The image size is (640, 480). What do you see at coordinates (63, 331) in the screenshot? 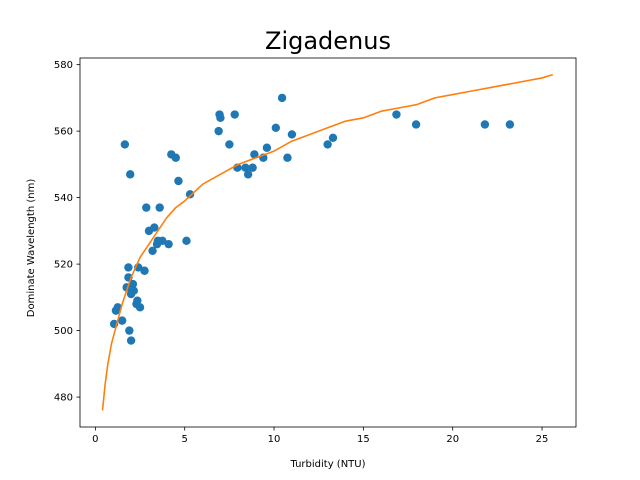
I see `y-tick-label: 500` at bounding box center [63, 331].